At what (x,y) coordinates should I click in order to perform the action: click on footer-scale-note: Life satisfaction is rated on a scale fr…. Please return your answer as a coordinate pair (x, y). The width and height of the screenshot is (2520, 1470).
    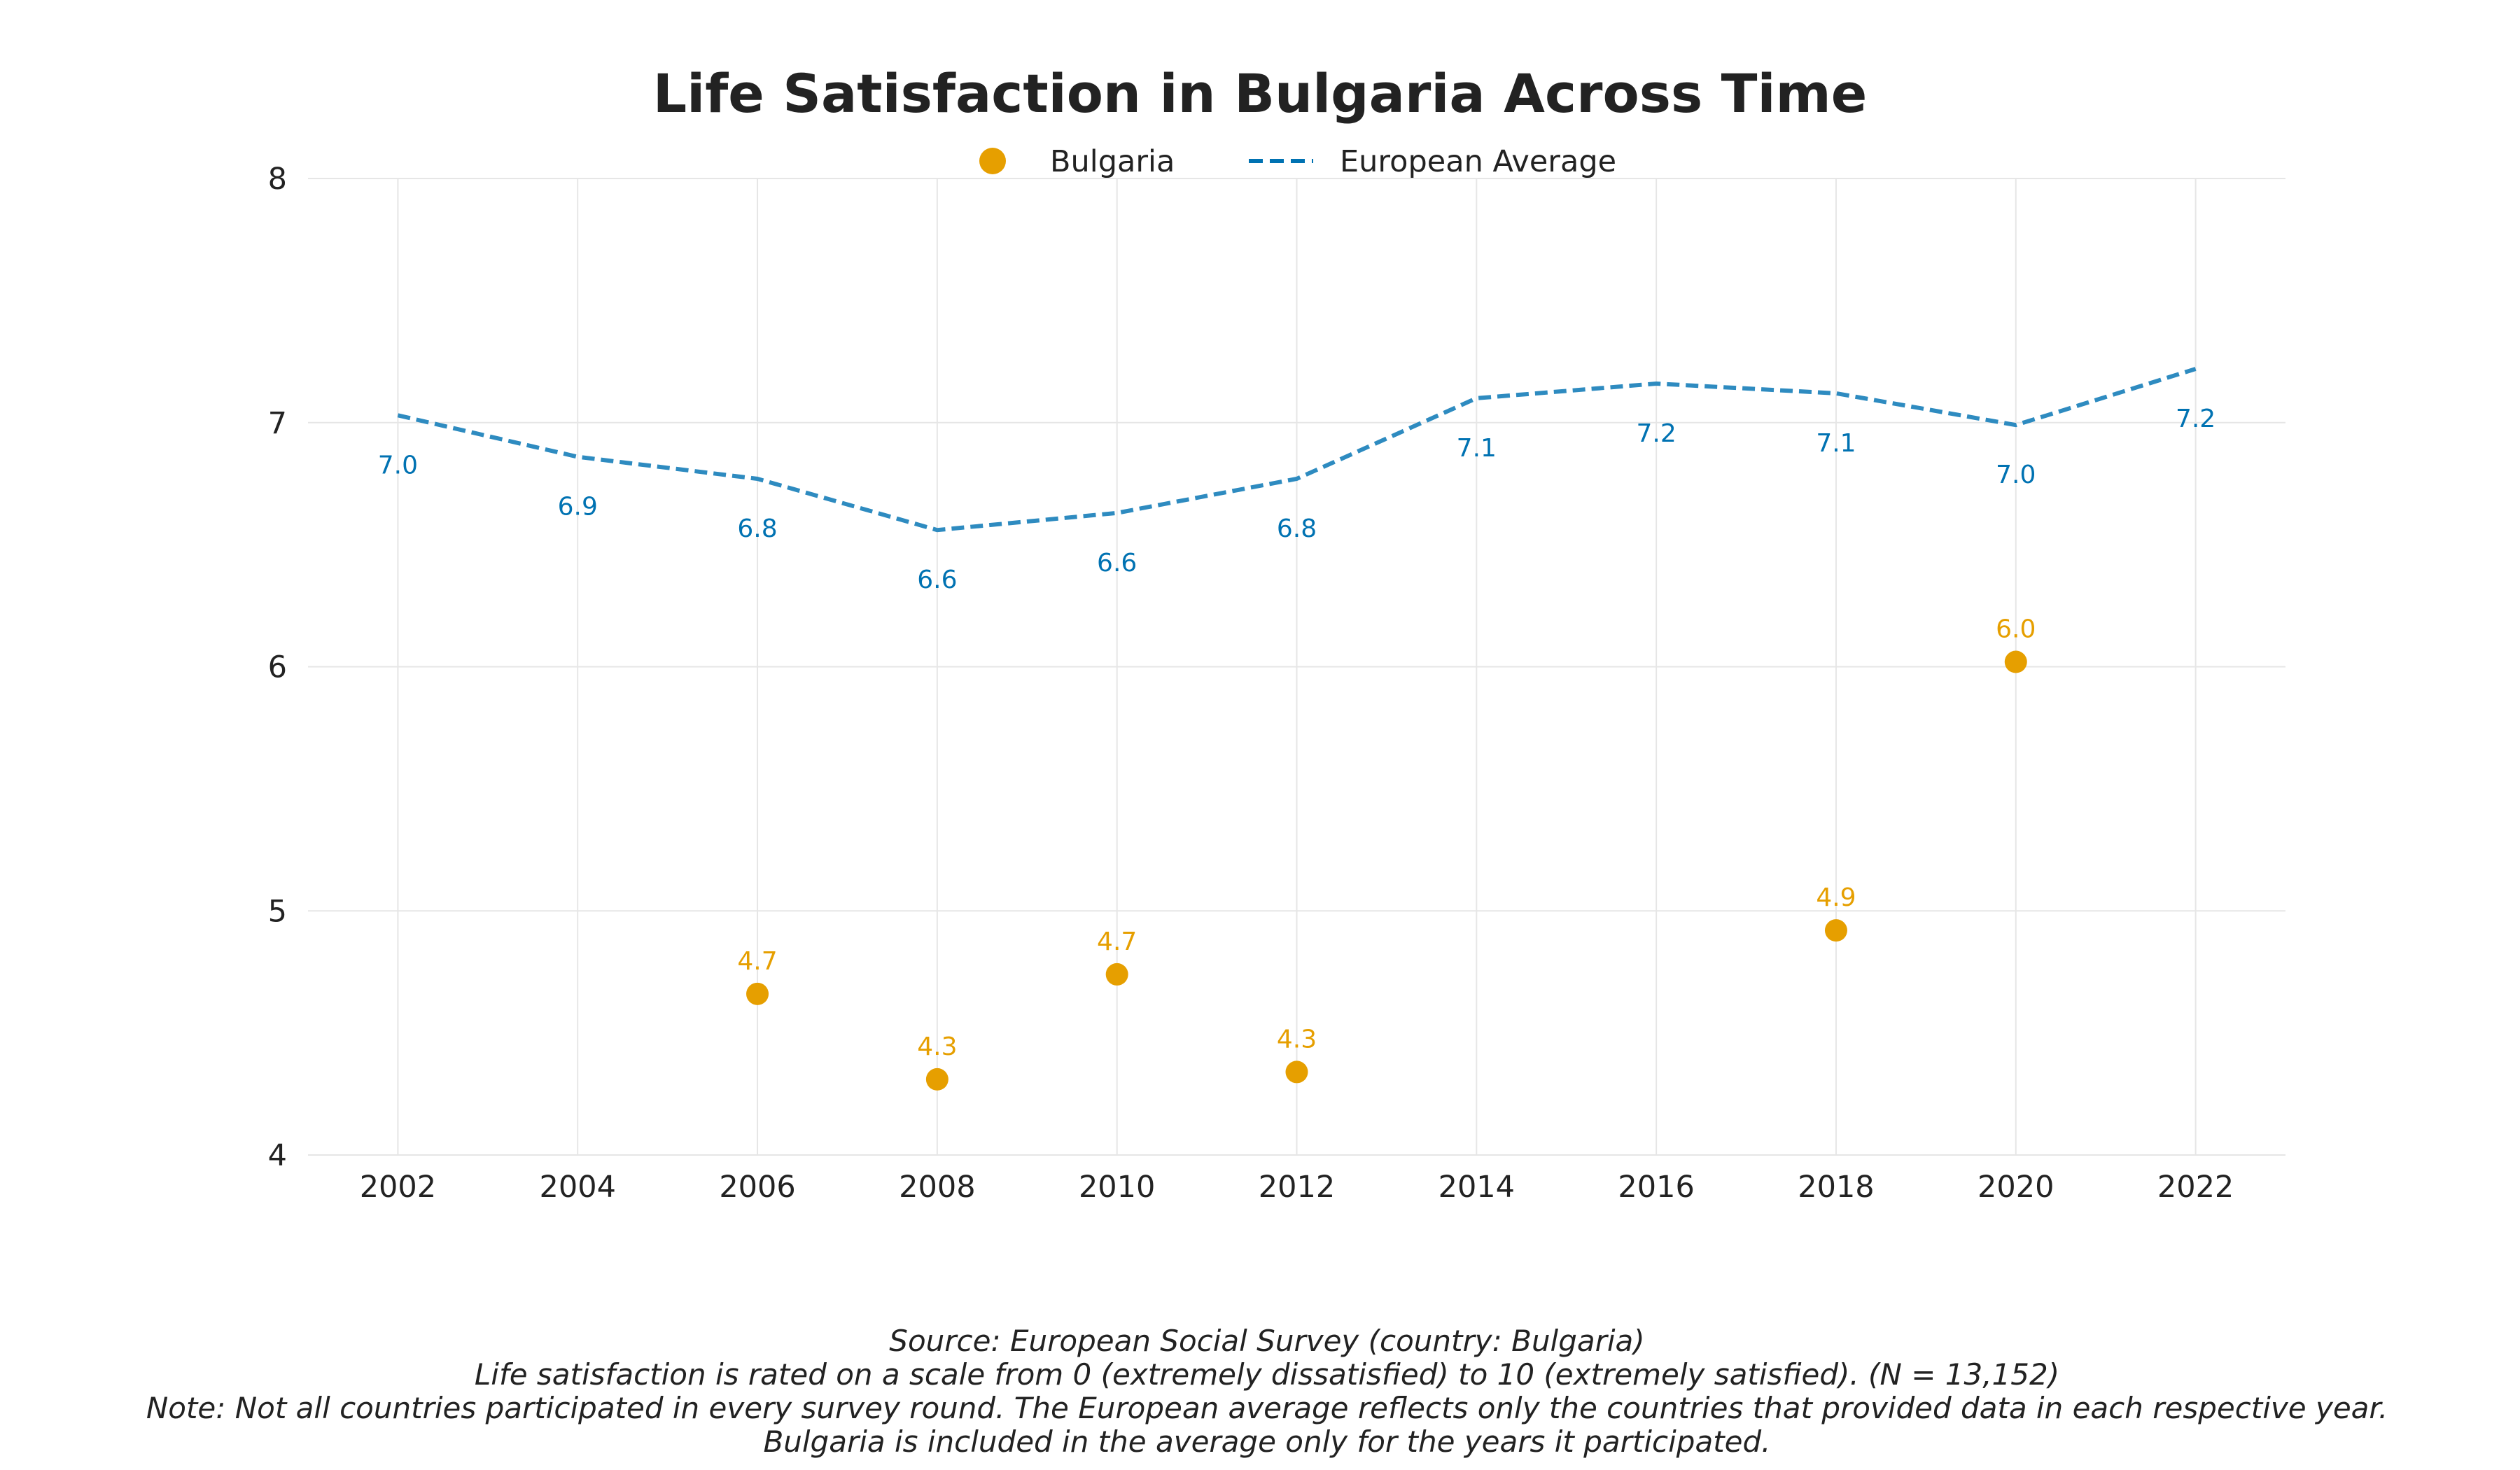
    Looking at the image, I should click on (1267, 1374).